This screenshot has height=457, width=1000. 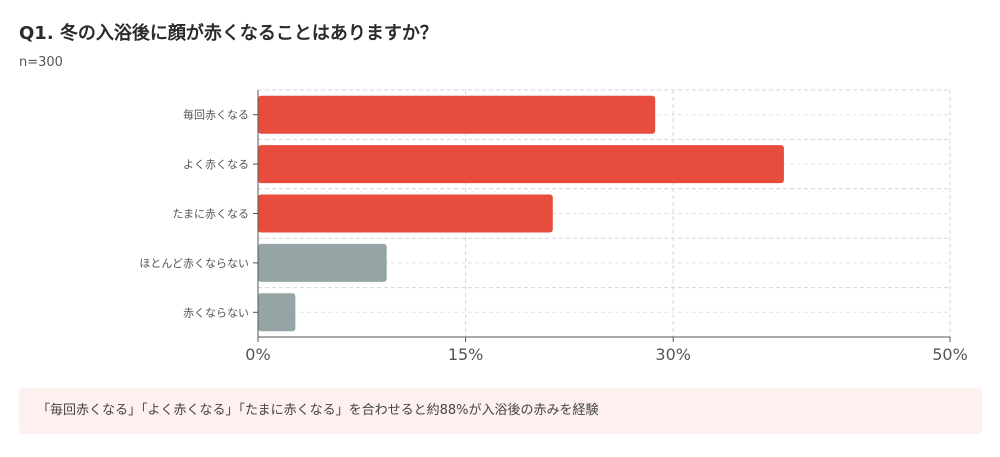 I want to click on x-tick-label: 0%, so click(x=257, y=354).